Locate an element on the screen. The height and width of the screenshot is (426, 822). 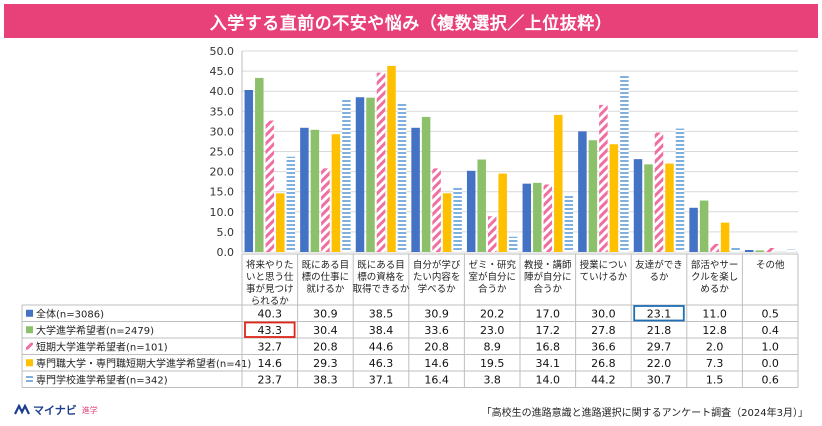
data-label: 2.0 is located at coordinates (715, 346).